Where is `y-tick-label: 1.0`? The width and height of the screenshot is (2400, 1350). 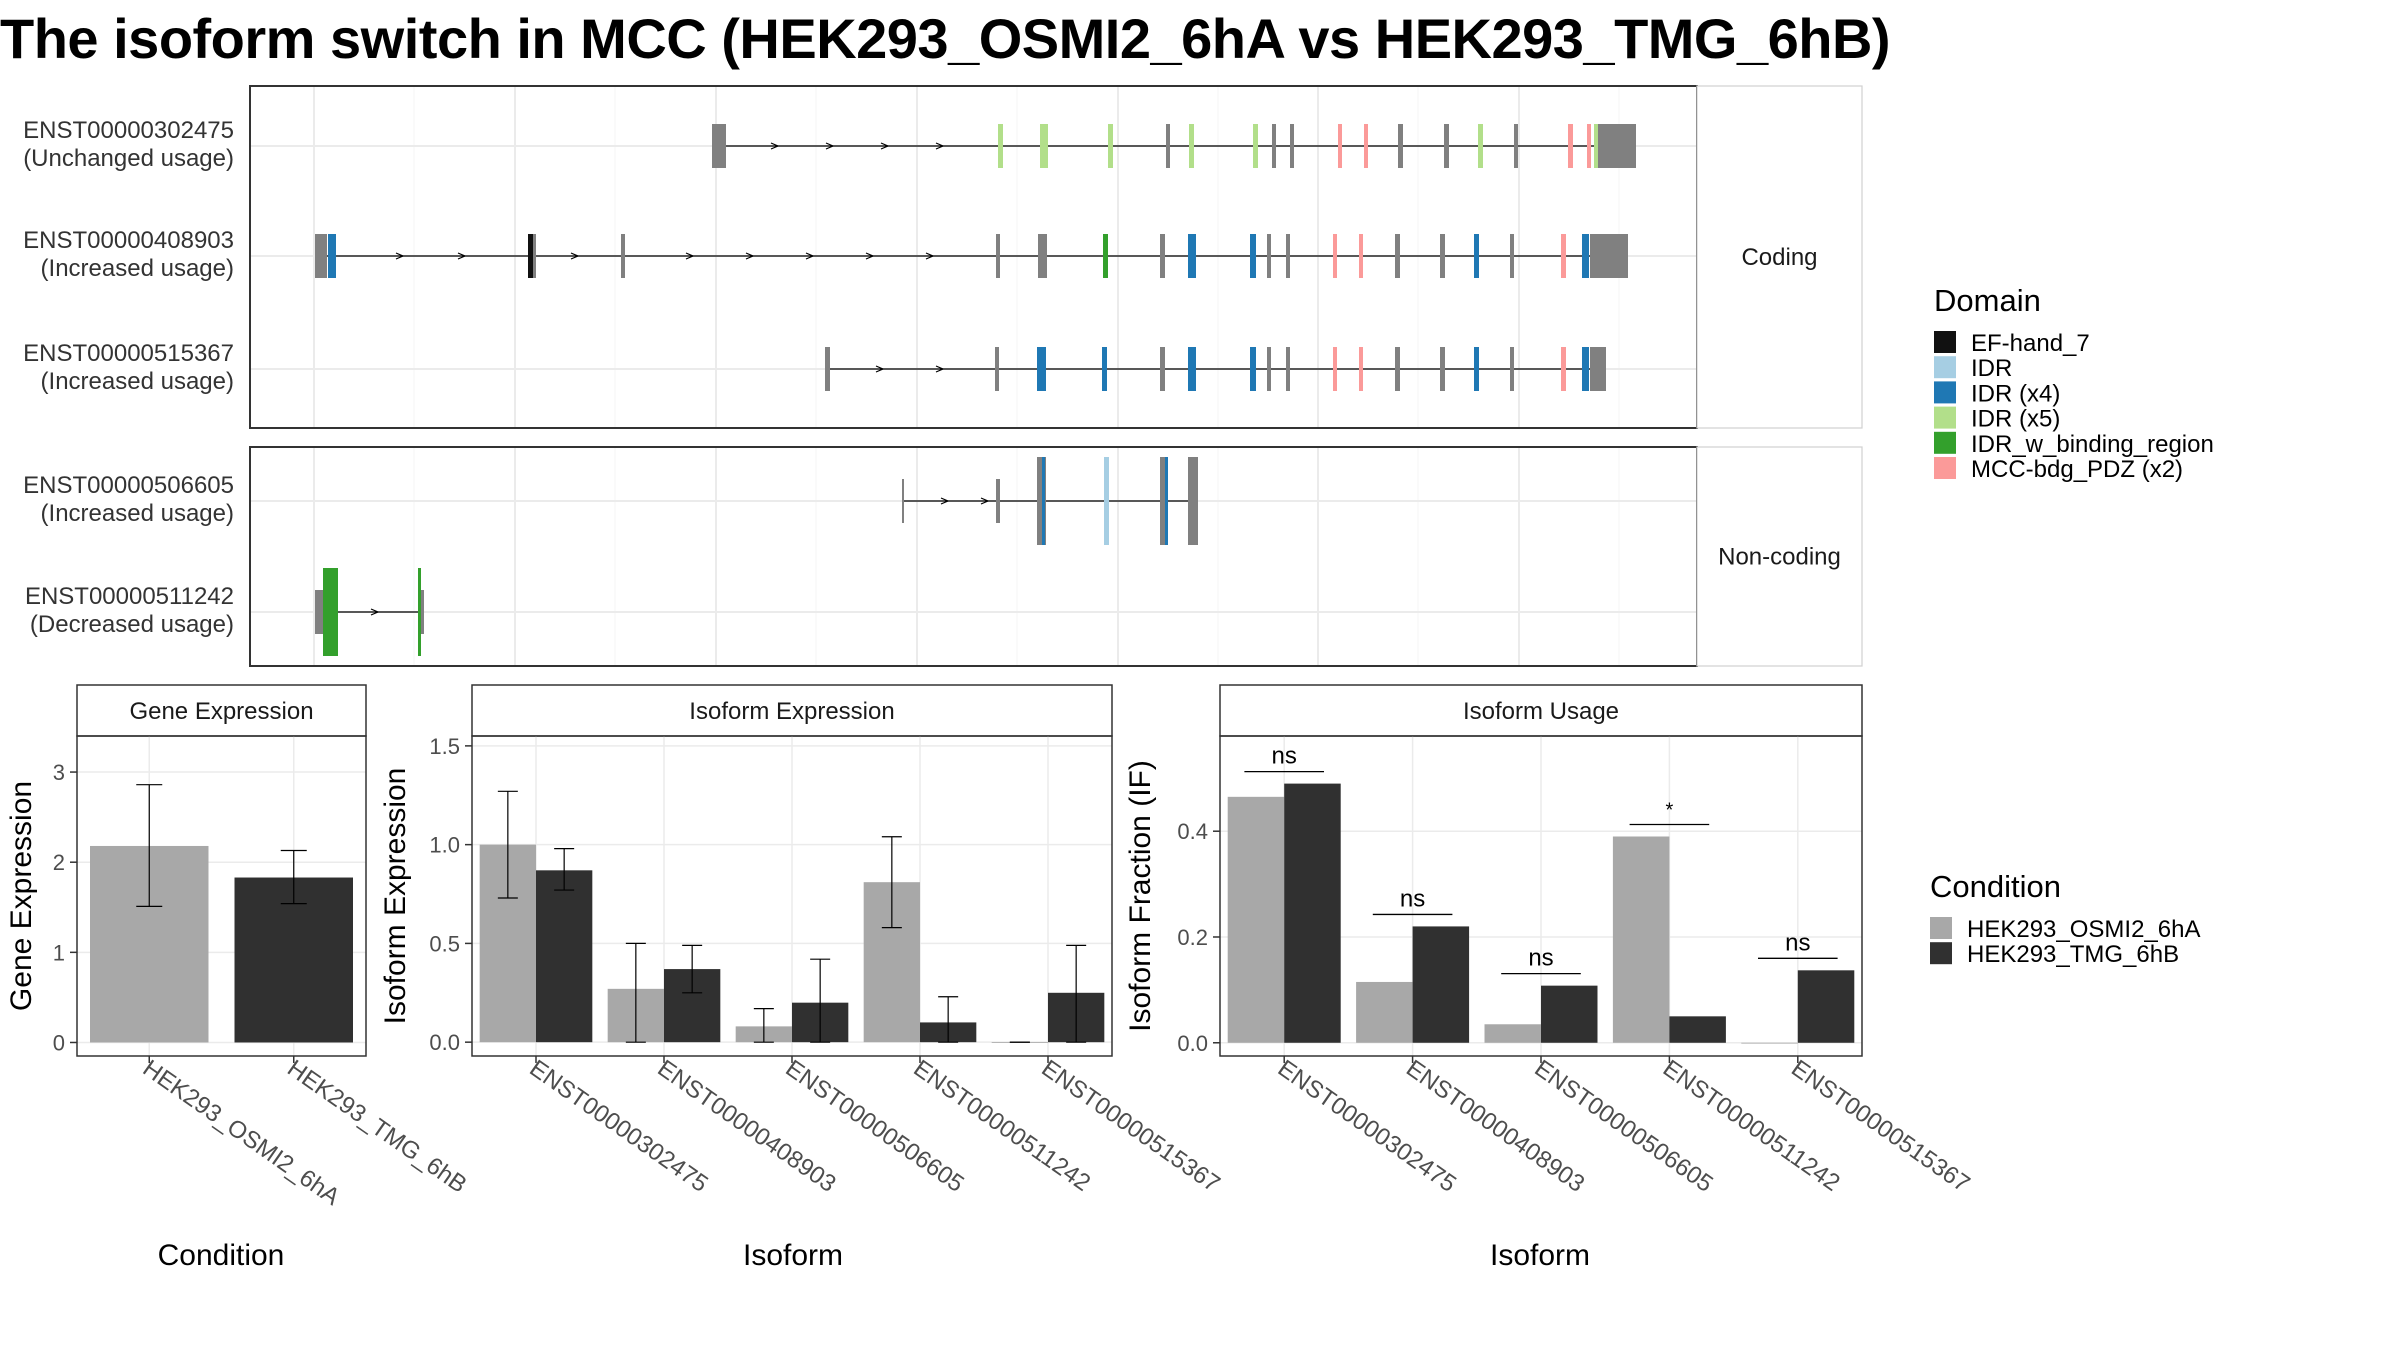
y-tick-label: 1.0 is located at coordinates (444, 845).